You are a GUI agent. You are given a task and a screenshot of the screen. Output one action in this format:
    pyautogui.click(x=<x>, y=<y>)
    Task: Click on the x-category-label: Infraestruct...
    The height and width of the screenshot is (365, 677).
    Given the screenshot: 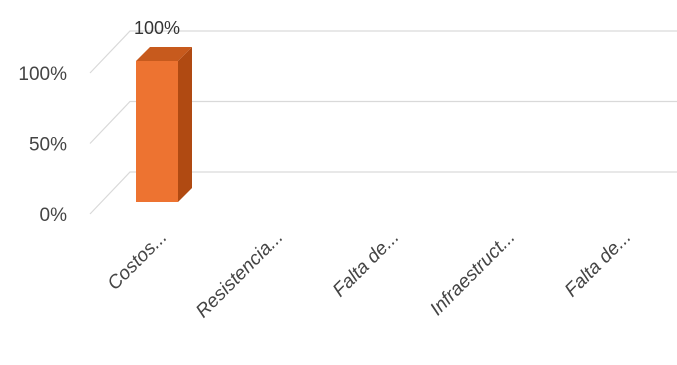 What is the action you would take?
    pyautogui.click(x=472, y=273)
    